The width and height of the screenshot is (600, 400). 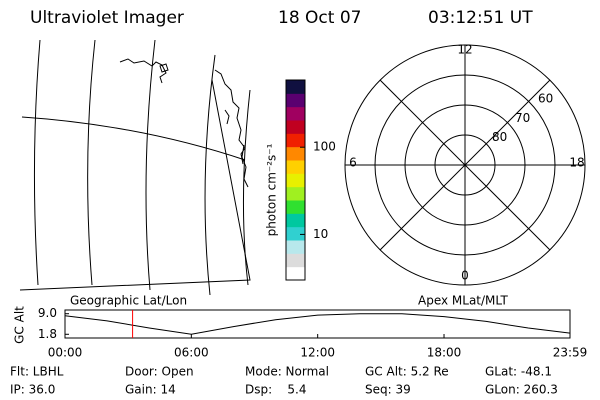 What do you see at coordinates (518, 372) in the screenshot?
I see `status-field: GLat: -48.1` at bounding box center [518, 372].